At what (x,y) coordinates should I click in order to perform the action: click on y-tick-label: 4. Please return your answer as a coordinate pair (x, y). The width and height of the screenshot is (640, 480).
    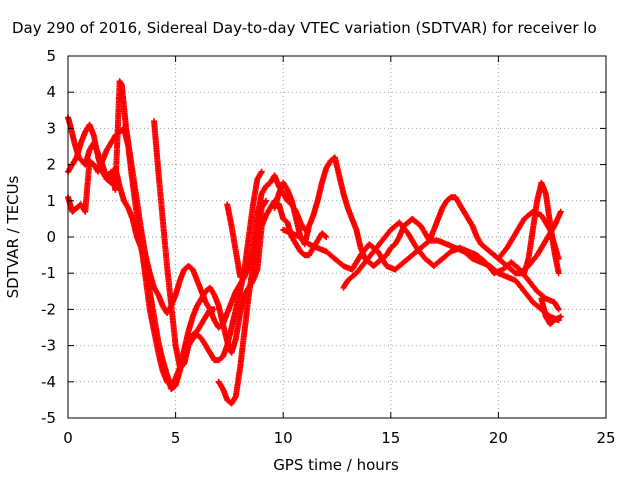
    Looking at the image, I should click on (51, 92).